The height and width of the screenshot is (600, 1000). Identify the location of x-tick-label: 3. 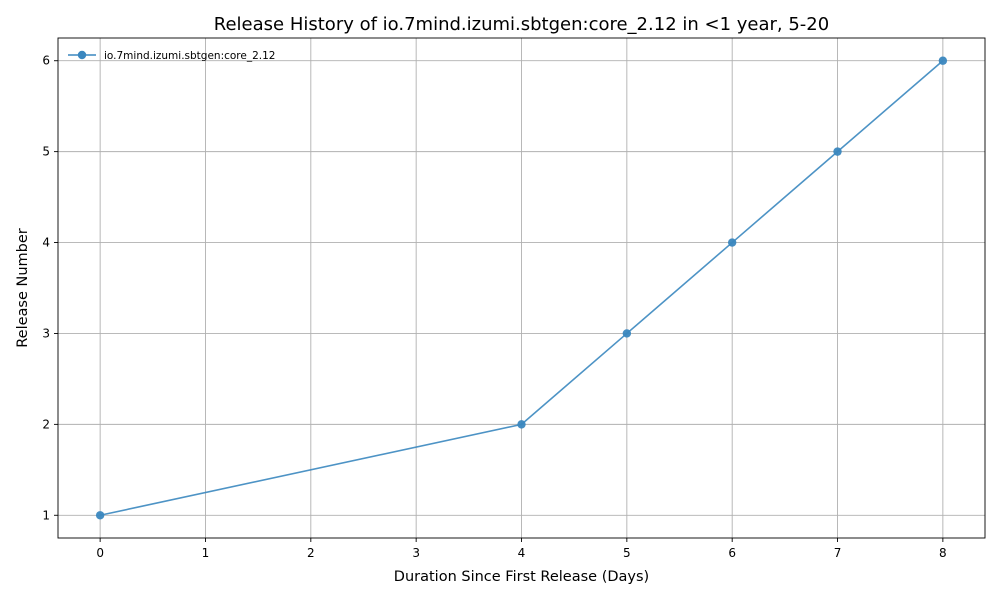
(416, 553).